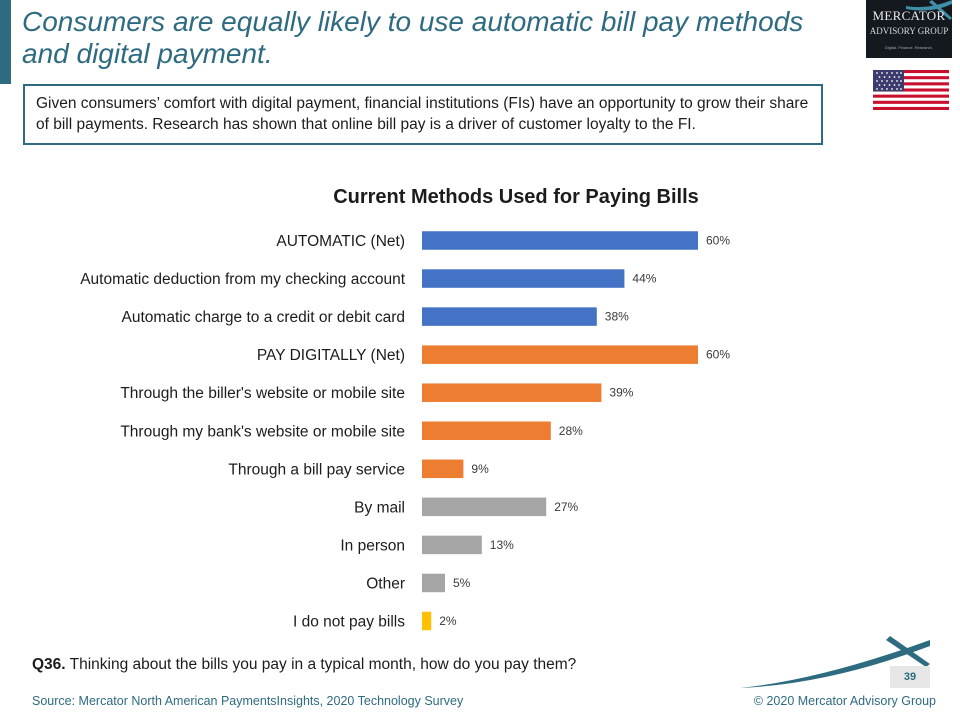 This screenshot has width=960, height=720. I want to click on bar-automatic-deduction-from-my-checking-account, so click(523, 278).